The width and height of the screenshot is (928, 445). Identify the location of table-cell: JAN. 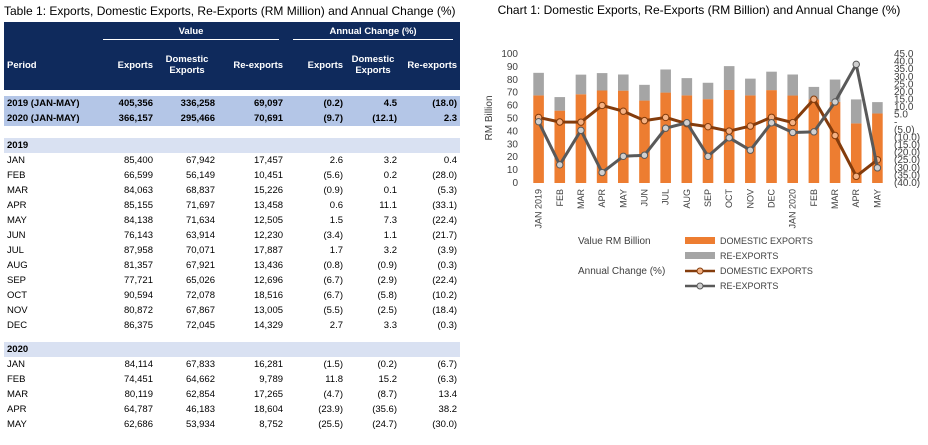
(16, 364).